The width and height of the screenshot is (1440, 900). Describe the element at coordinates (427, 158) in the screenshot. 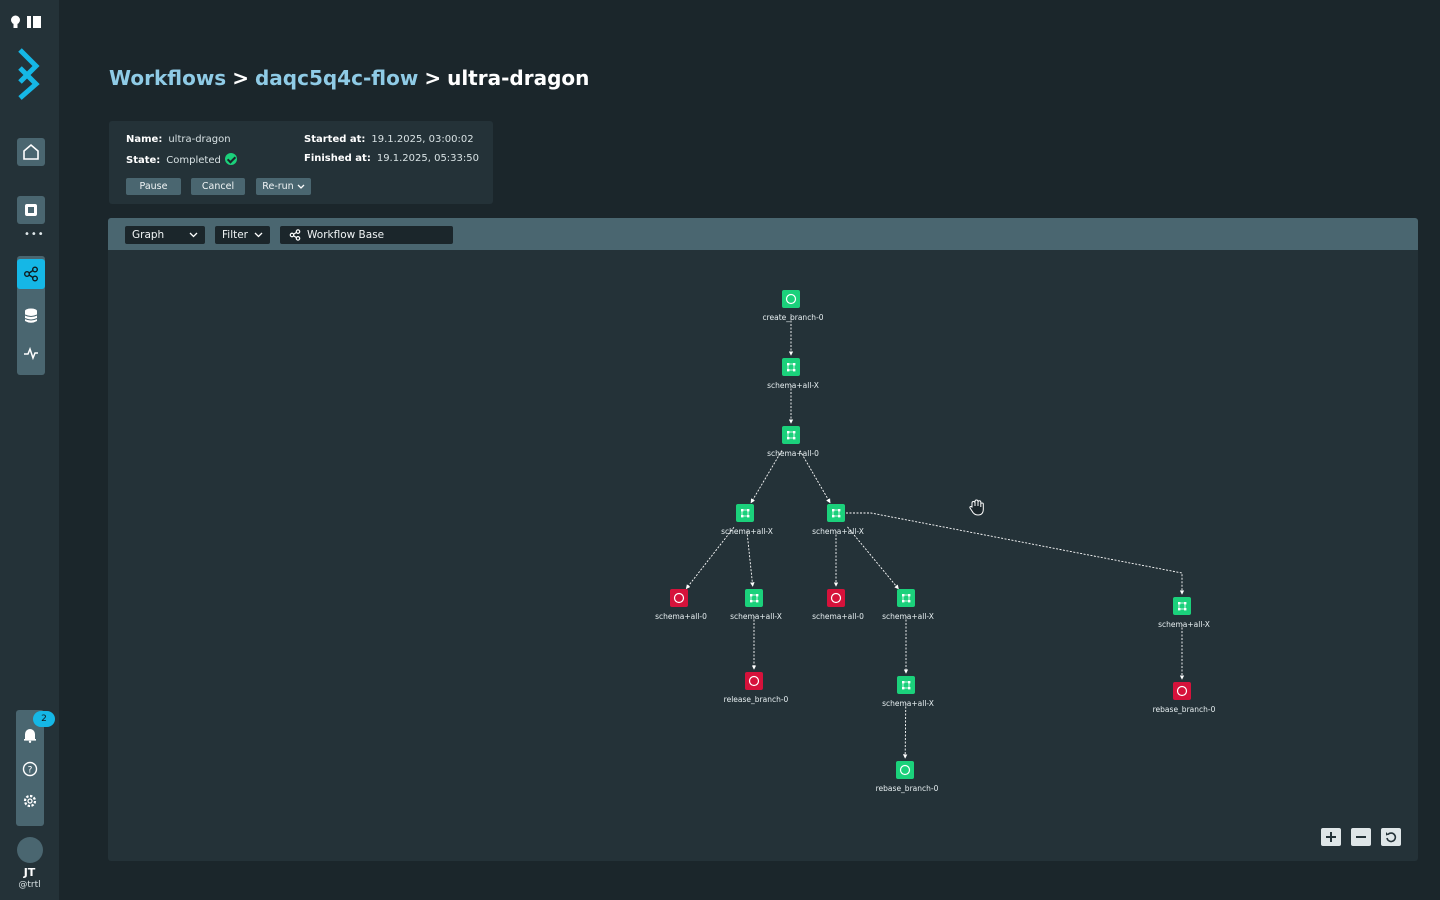

I see `finished-value: 19.1.2025, 05:33:50` at that location.